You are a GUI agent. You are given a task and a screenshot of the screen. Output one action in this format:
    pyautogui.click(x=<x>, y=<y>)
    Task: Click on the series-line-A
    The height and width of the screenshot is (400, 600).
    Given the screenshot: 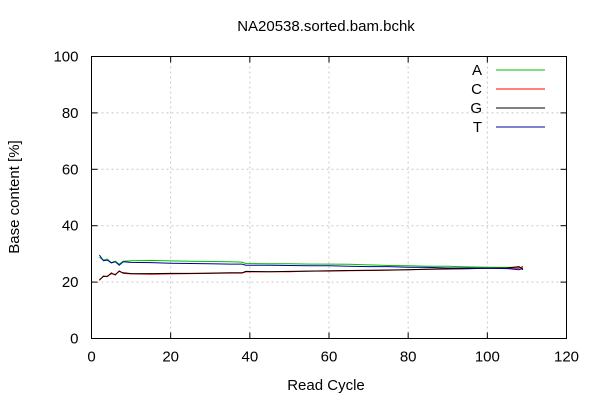 What is the action you would take?
    pyautogui.click(x=311, y=262)
    